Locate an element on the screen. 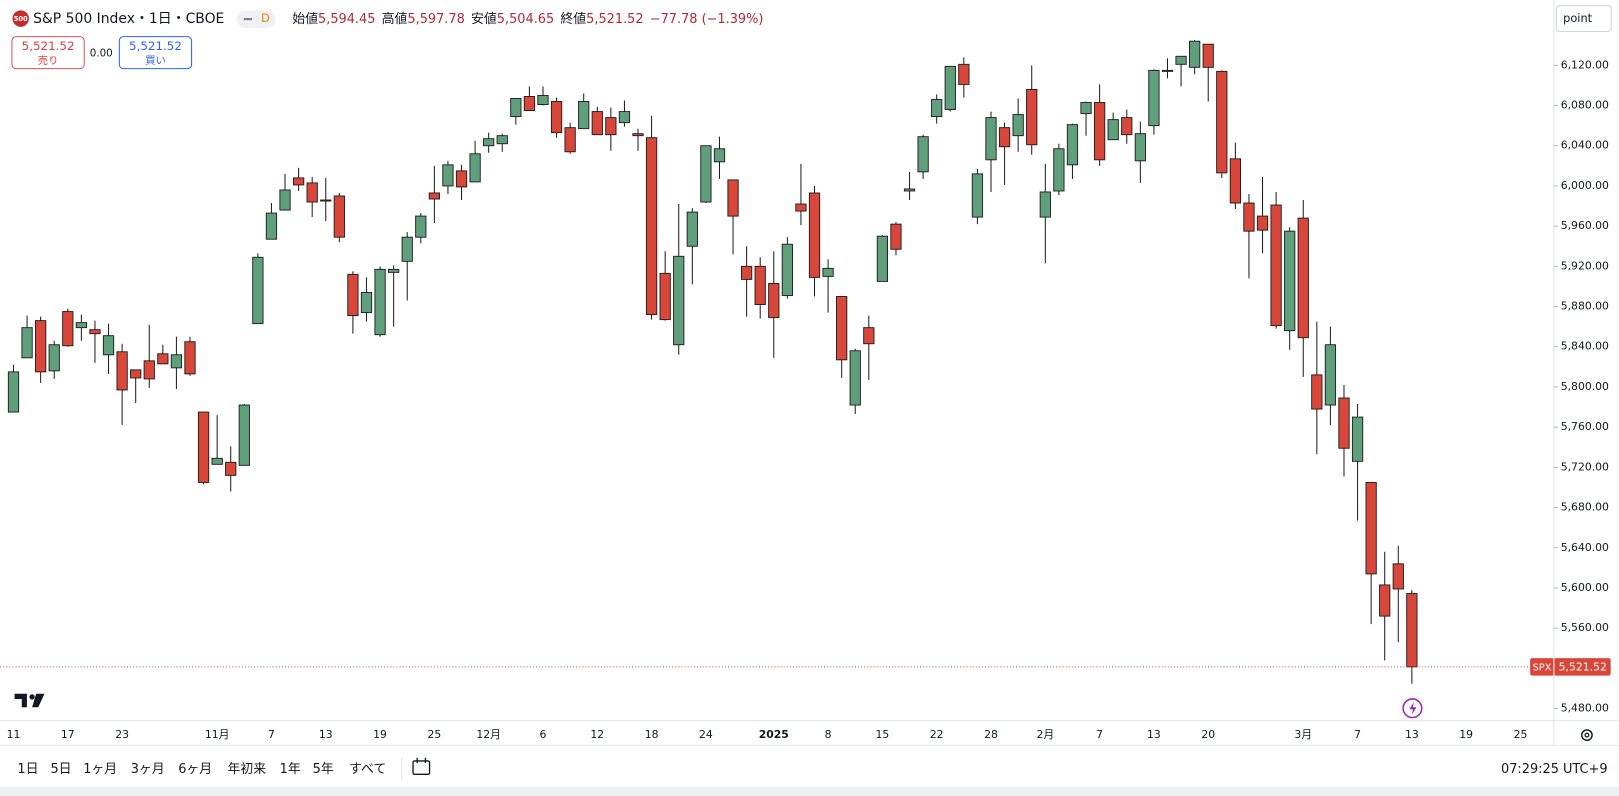  x-tick-label: 17 is located at coordinates (68, 734).